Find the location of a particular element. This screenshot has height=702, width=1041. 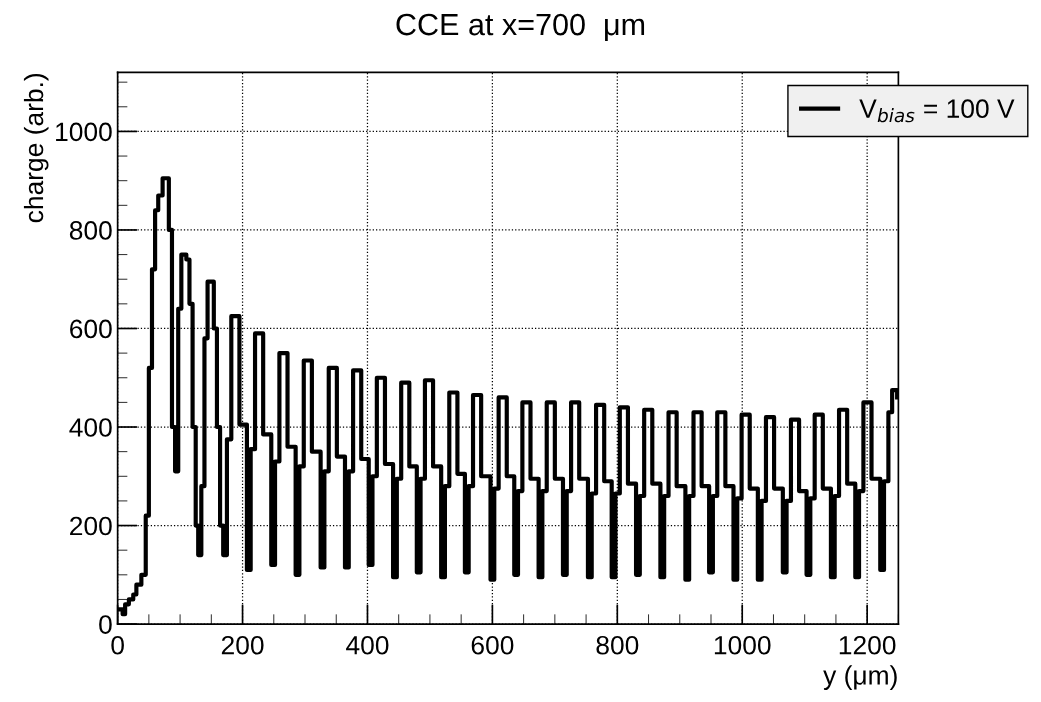

y-tick-label: 0 is located at coordinates (105, 624).